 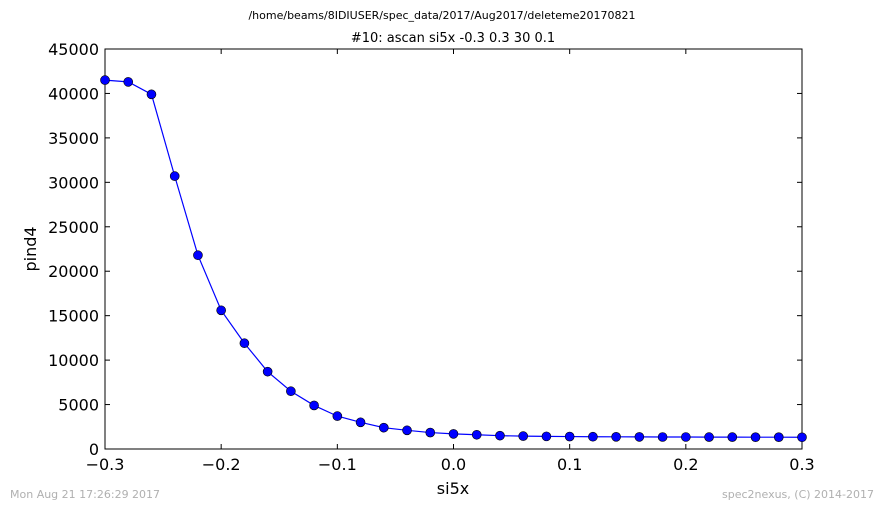 I want to click on y-tick-label: 30000, so click(x=73, y=182).